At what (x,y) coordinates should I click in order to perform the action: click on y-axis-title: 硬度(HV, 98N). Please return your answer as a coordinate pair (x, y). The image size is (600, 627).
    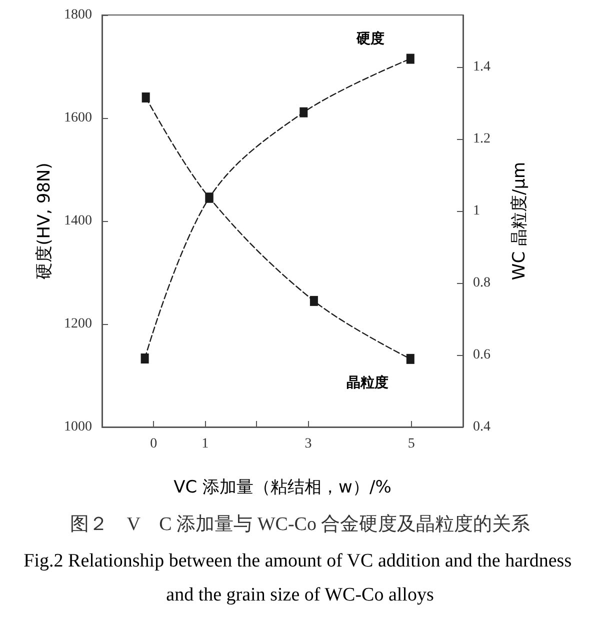
    Looking at the image, I should click on (44, 221).